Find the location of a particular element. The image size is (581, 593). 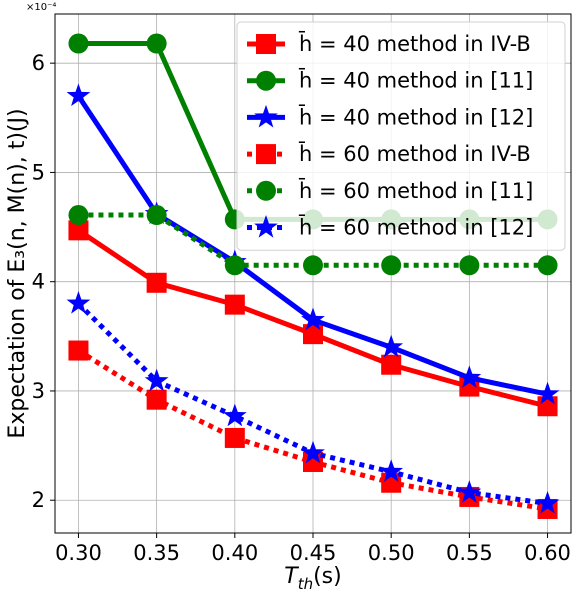

x-tick-label: 0.40 is located at coordinates (234, 553).